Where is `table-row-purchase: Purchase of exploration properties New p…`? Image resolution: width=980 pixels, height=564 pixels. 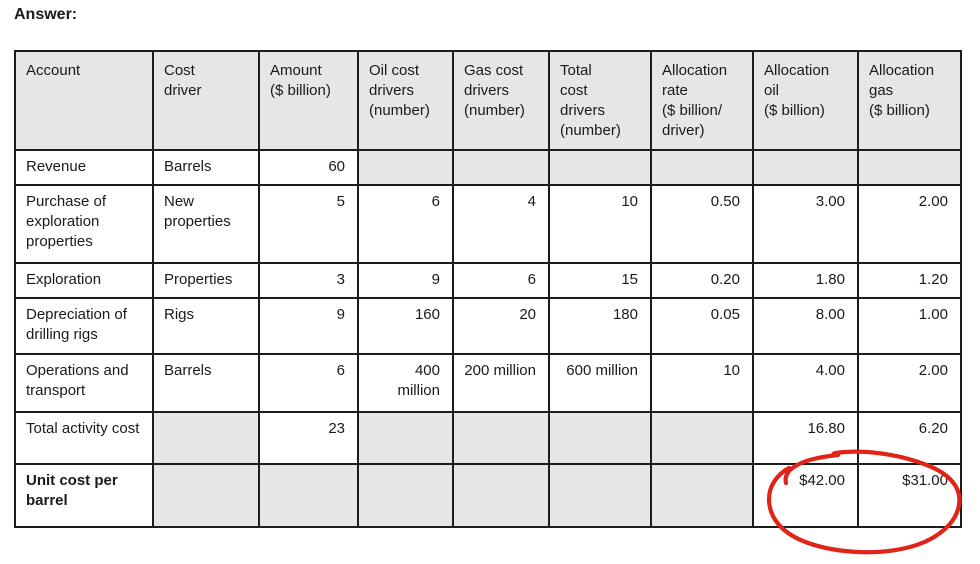 table-row-purchase: Purchase of exploration properties New p… is located at coordinates (488, 224).